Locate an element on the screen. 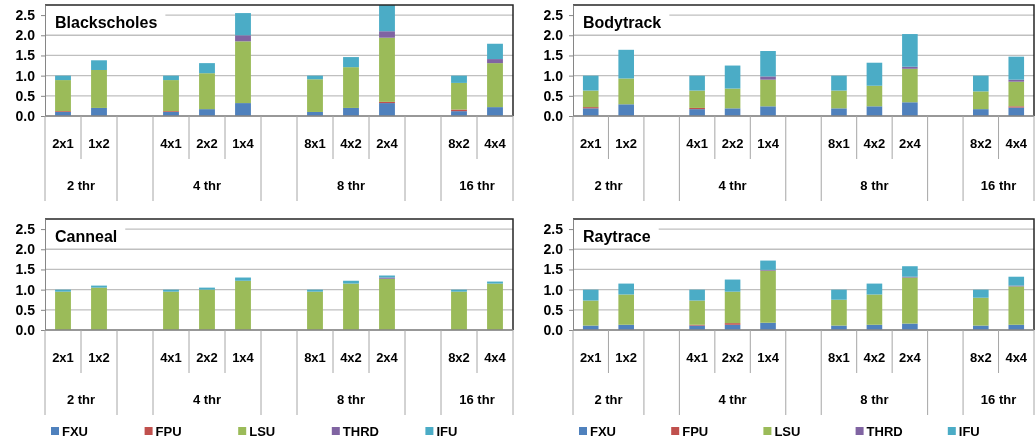 The image size is (1035, 444). text: Blackscholes is located at coordinates (106, 22).